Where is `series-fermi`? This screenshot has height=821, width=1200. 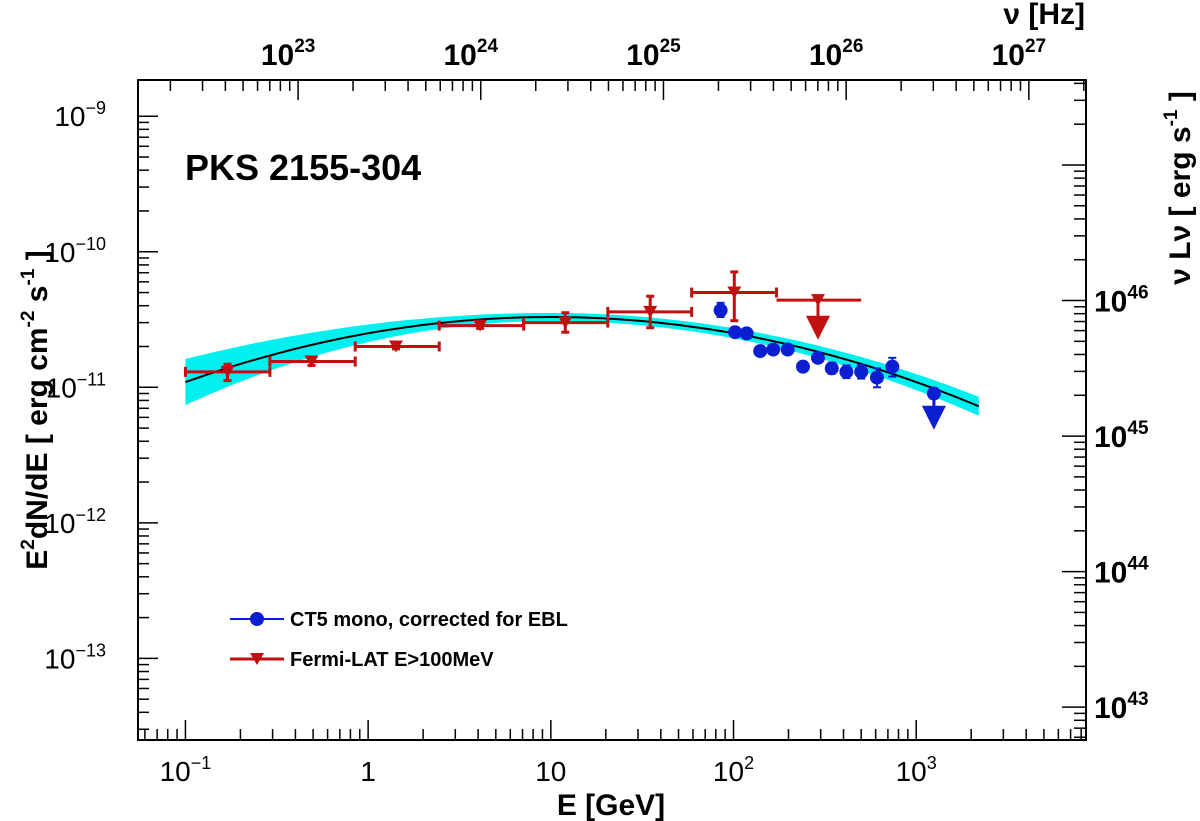
series-fermi is located at coordinates (522, 326).